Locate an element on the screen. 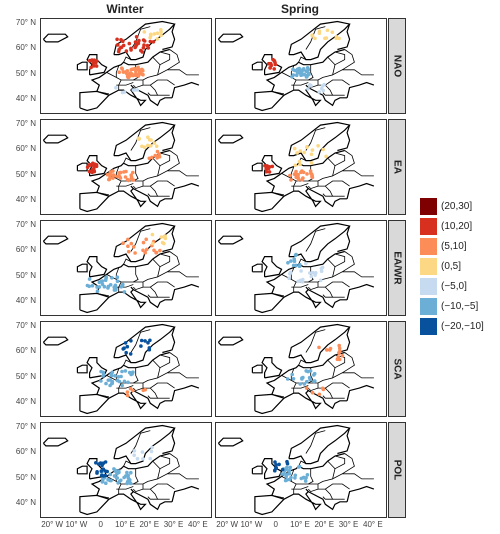 The width and height of the screenshot is (500, 534). longitude-tick-label: 40° E is located at coordinates (373, 524).